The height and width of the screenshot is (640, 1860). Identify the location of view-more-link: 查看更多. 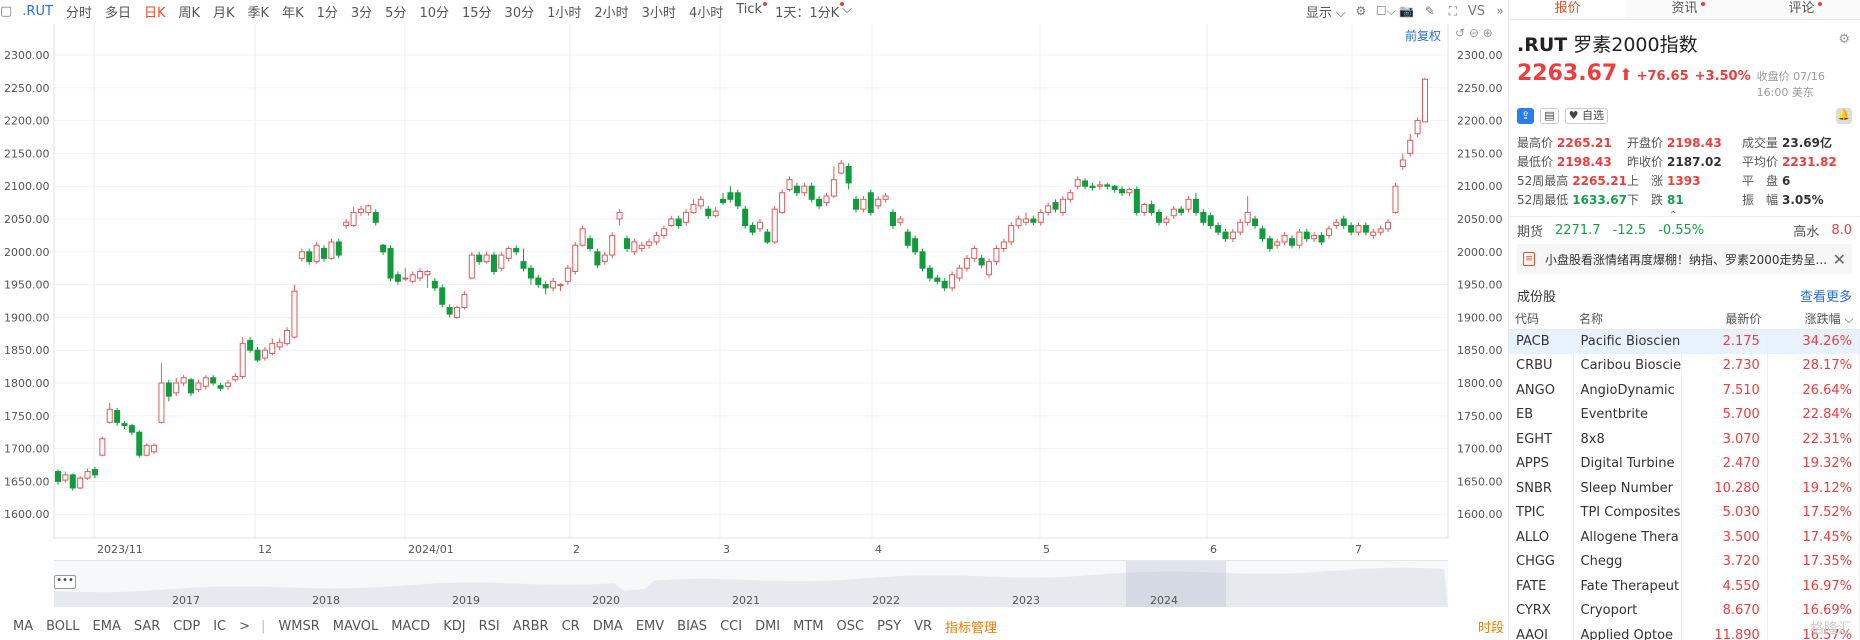
(1825, 297).